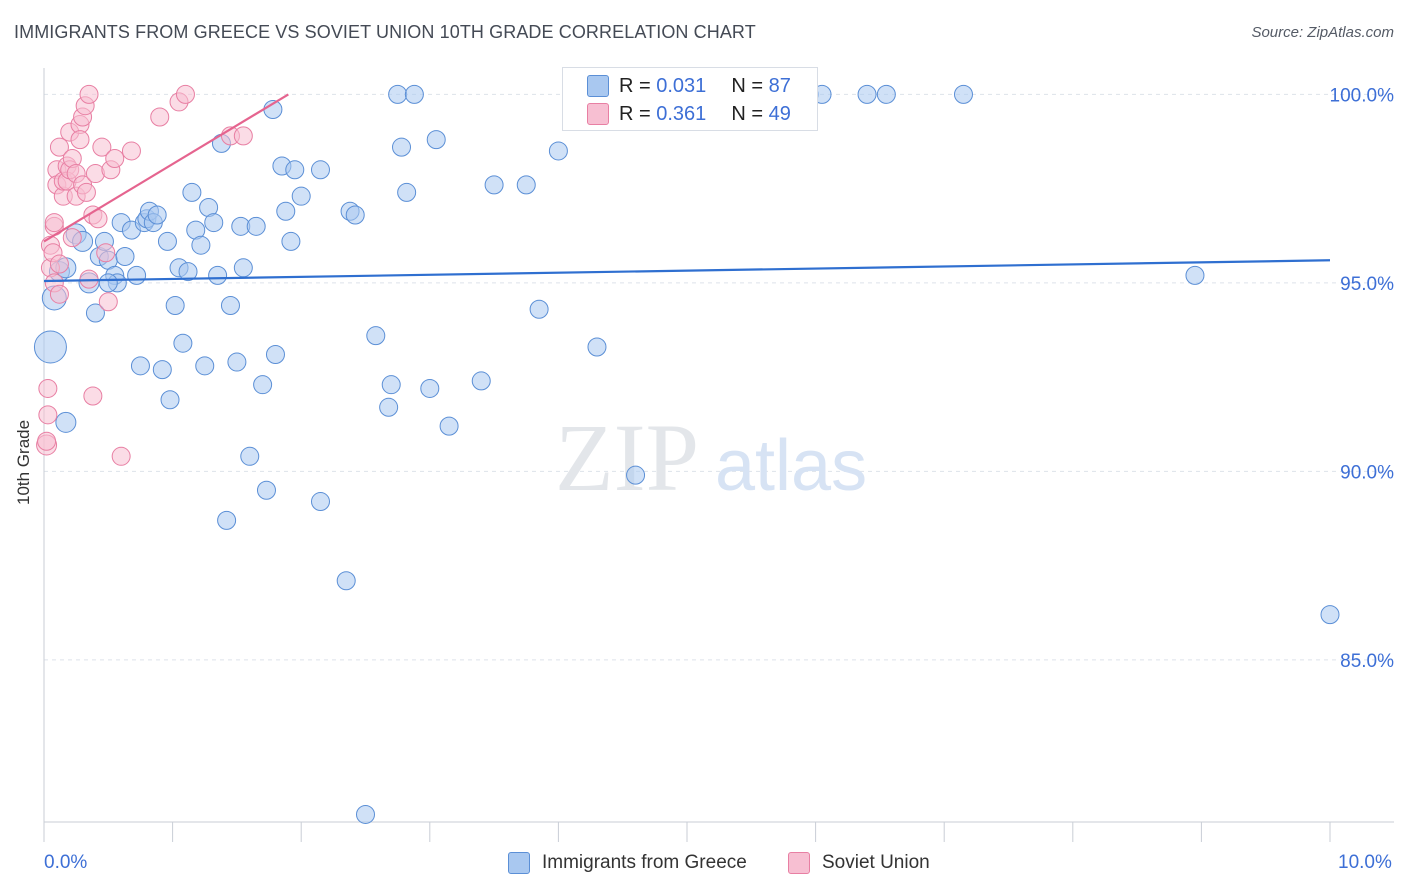  What do you see at coordinates (687, 271) in the screenshot?
I see `greece-trend-line` at bounding box center [687, 271].